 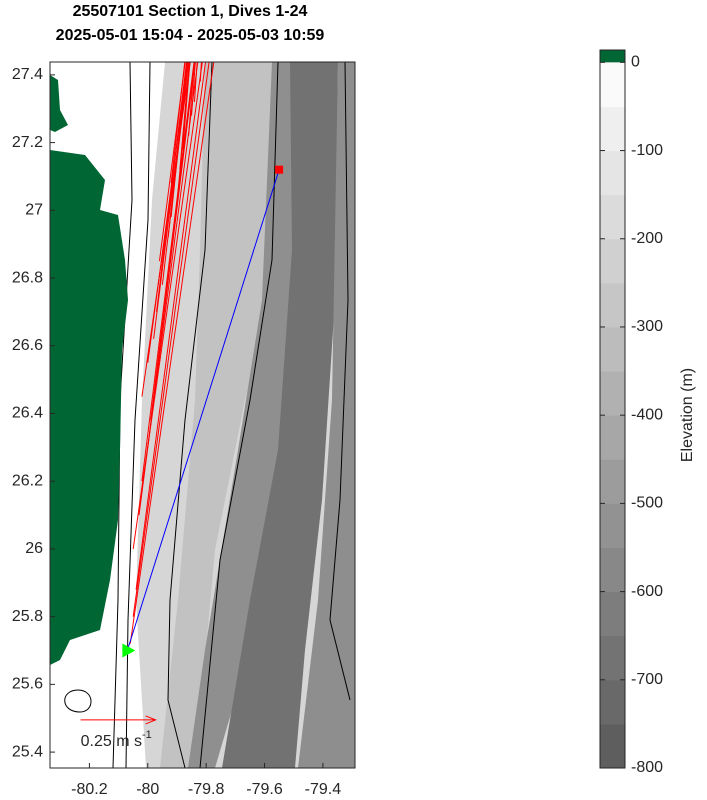 What do you see at coordinates (612, 56) in the screenshot?
I see `colorbar-land` at bounding box center [612, 56].